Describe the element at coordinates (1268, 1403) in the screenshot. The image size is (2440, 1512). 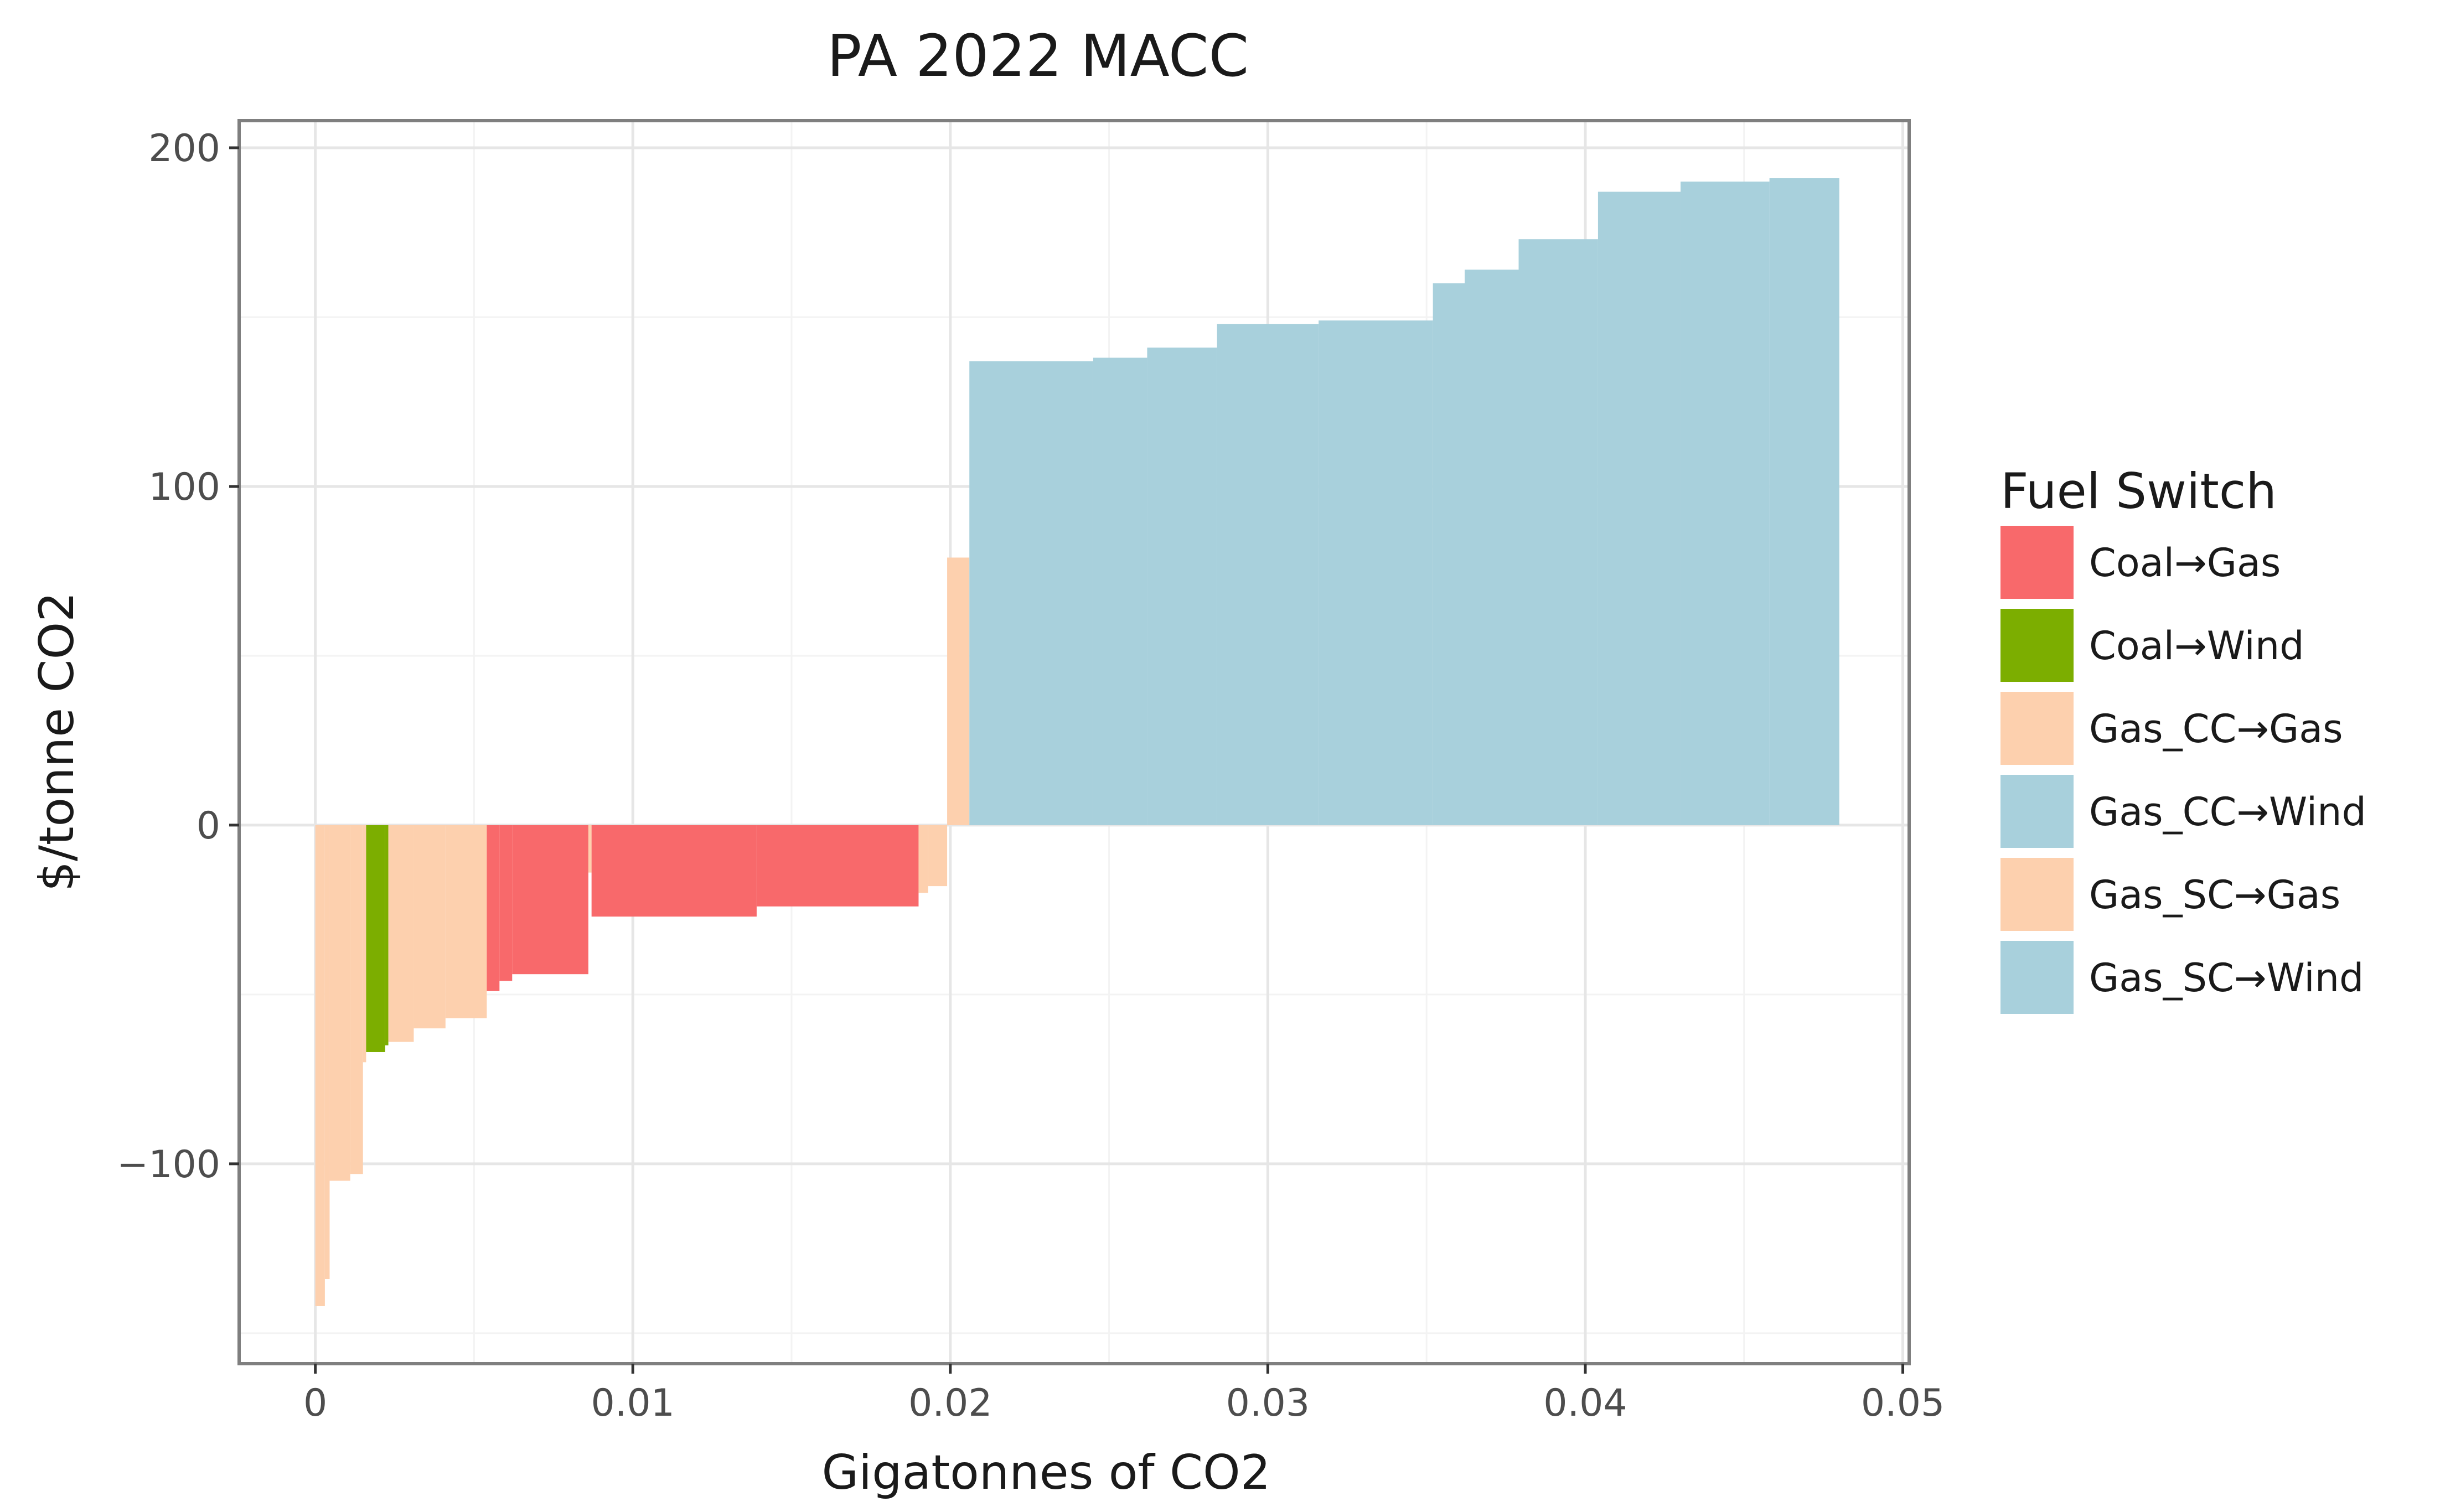
I see `x-tick-label: 0.03` at that location.